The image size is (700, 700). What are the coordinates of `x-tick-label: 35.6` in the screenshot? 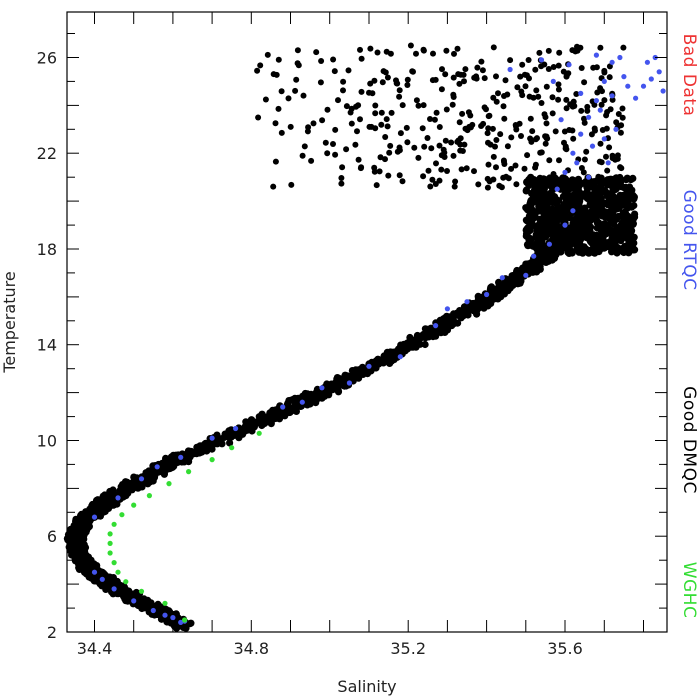 It's located at (565, 648).